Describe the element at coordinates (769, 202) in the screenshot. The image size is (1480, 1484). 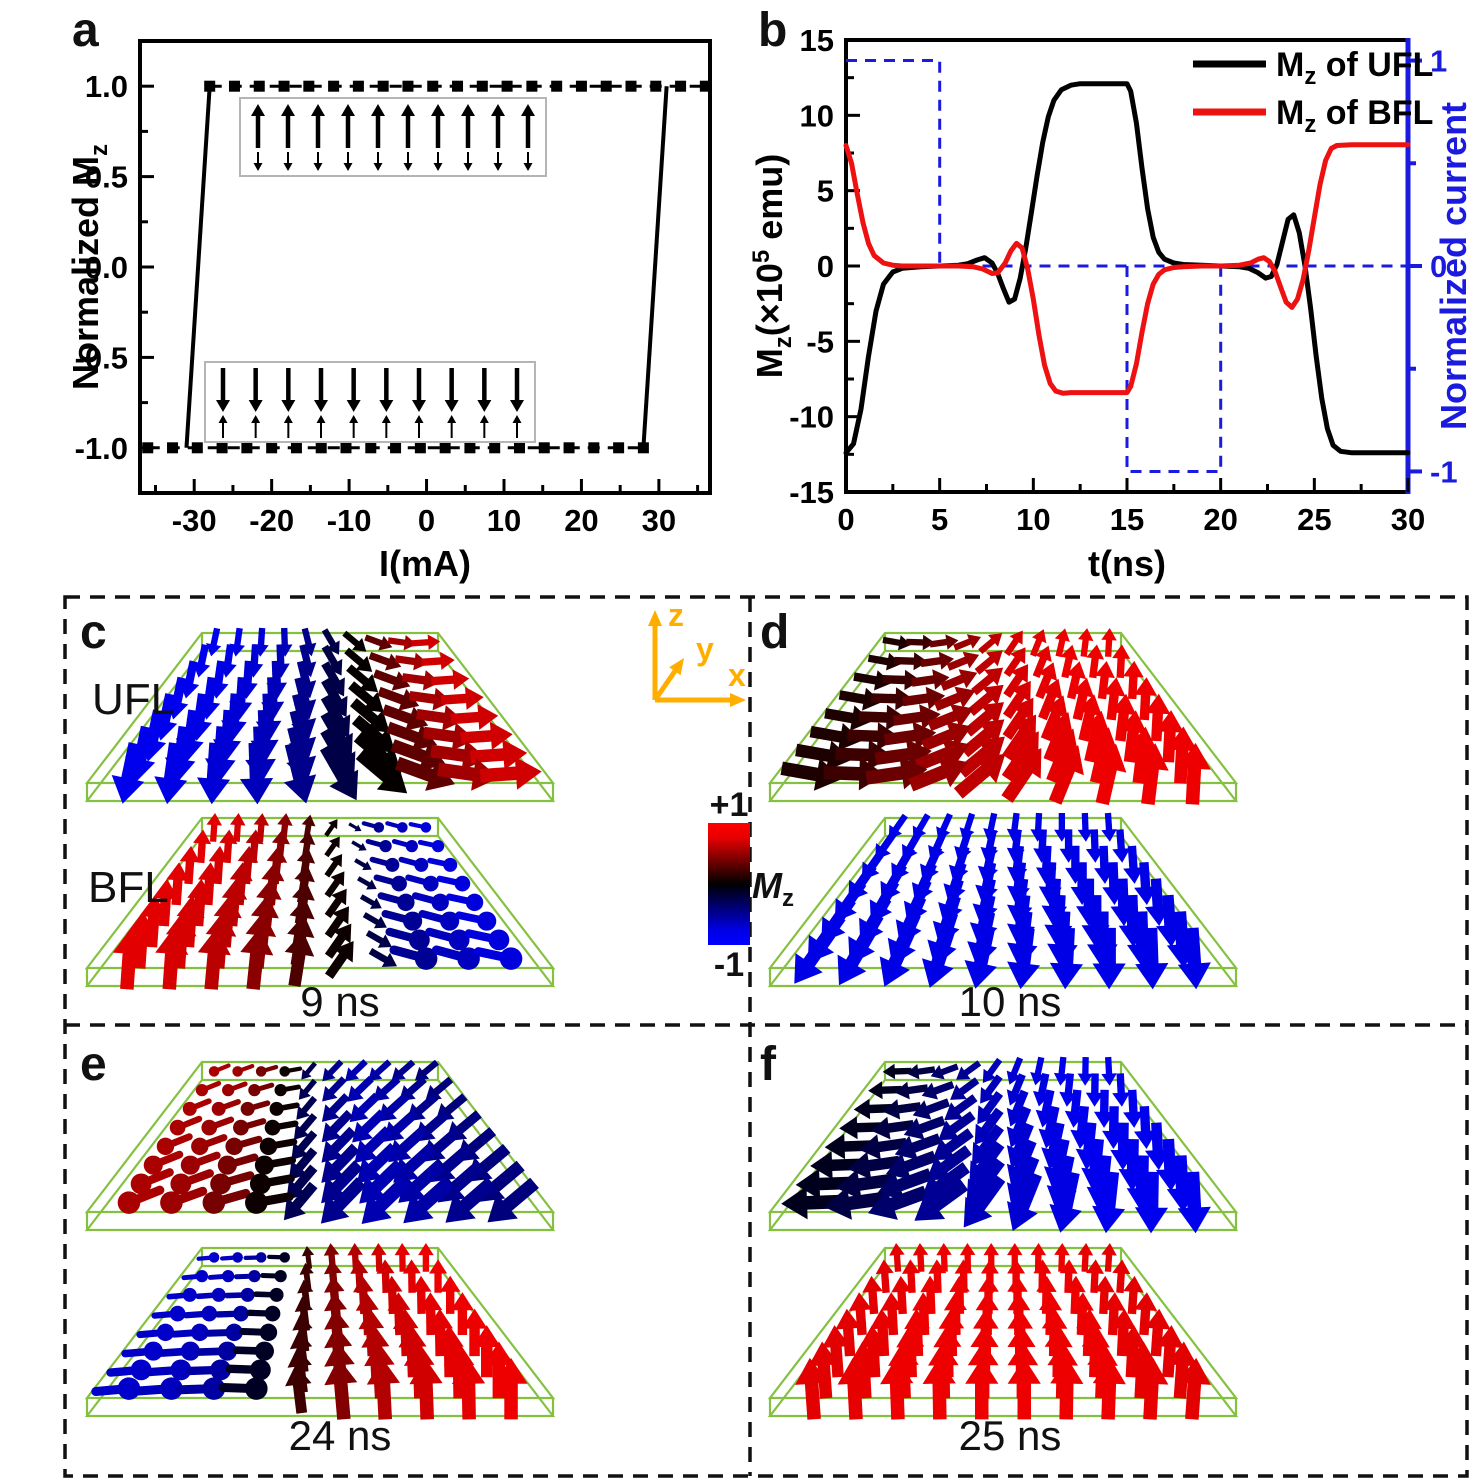
I see `ylabel-emu: emu)` at that location.